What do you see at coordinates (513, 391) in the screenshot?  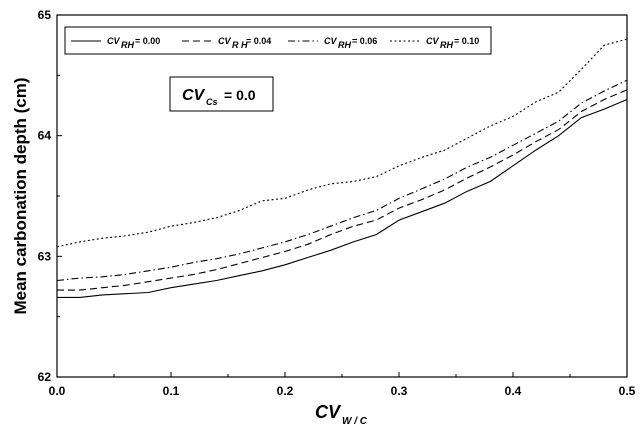 I see `x-tick-label: 0.4` at bounding box center [513, 391].